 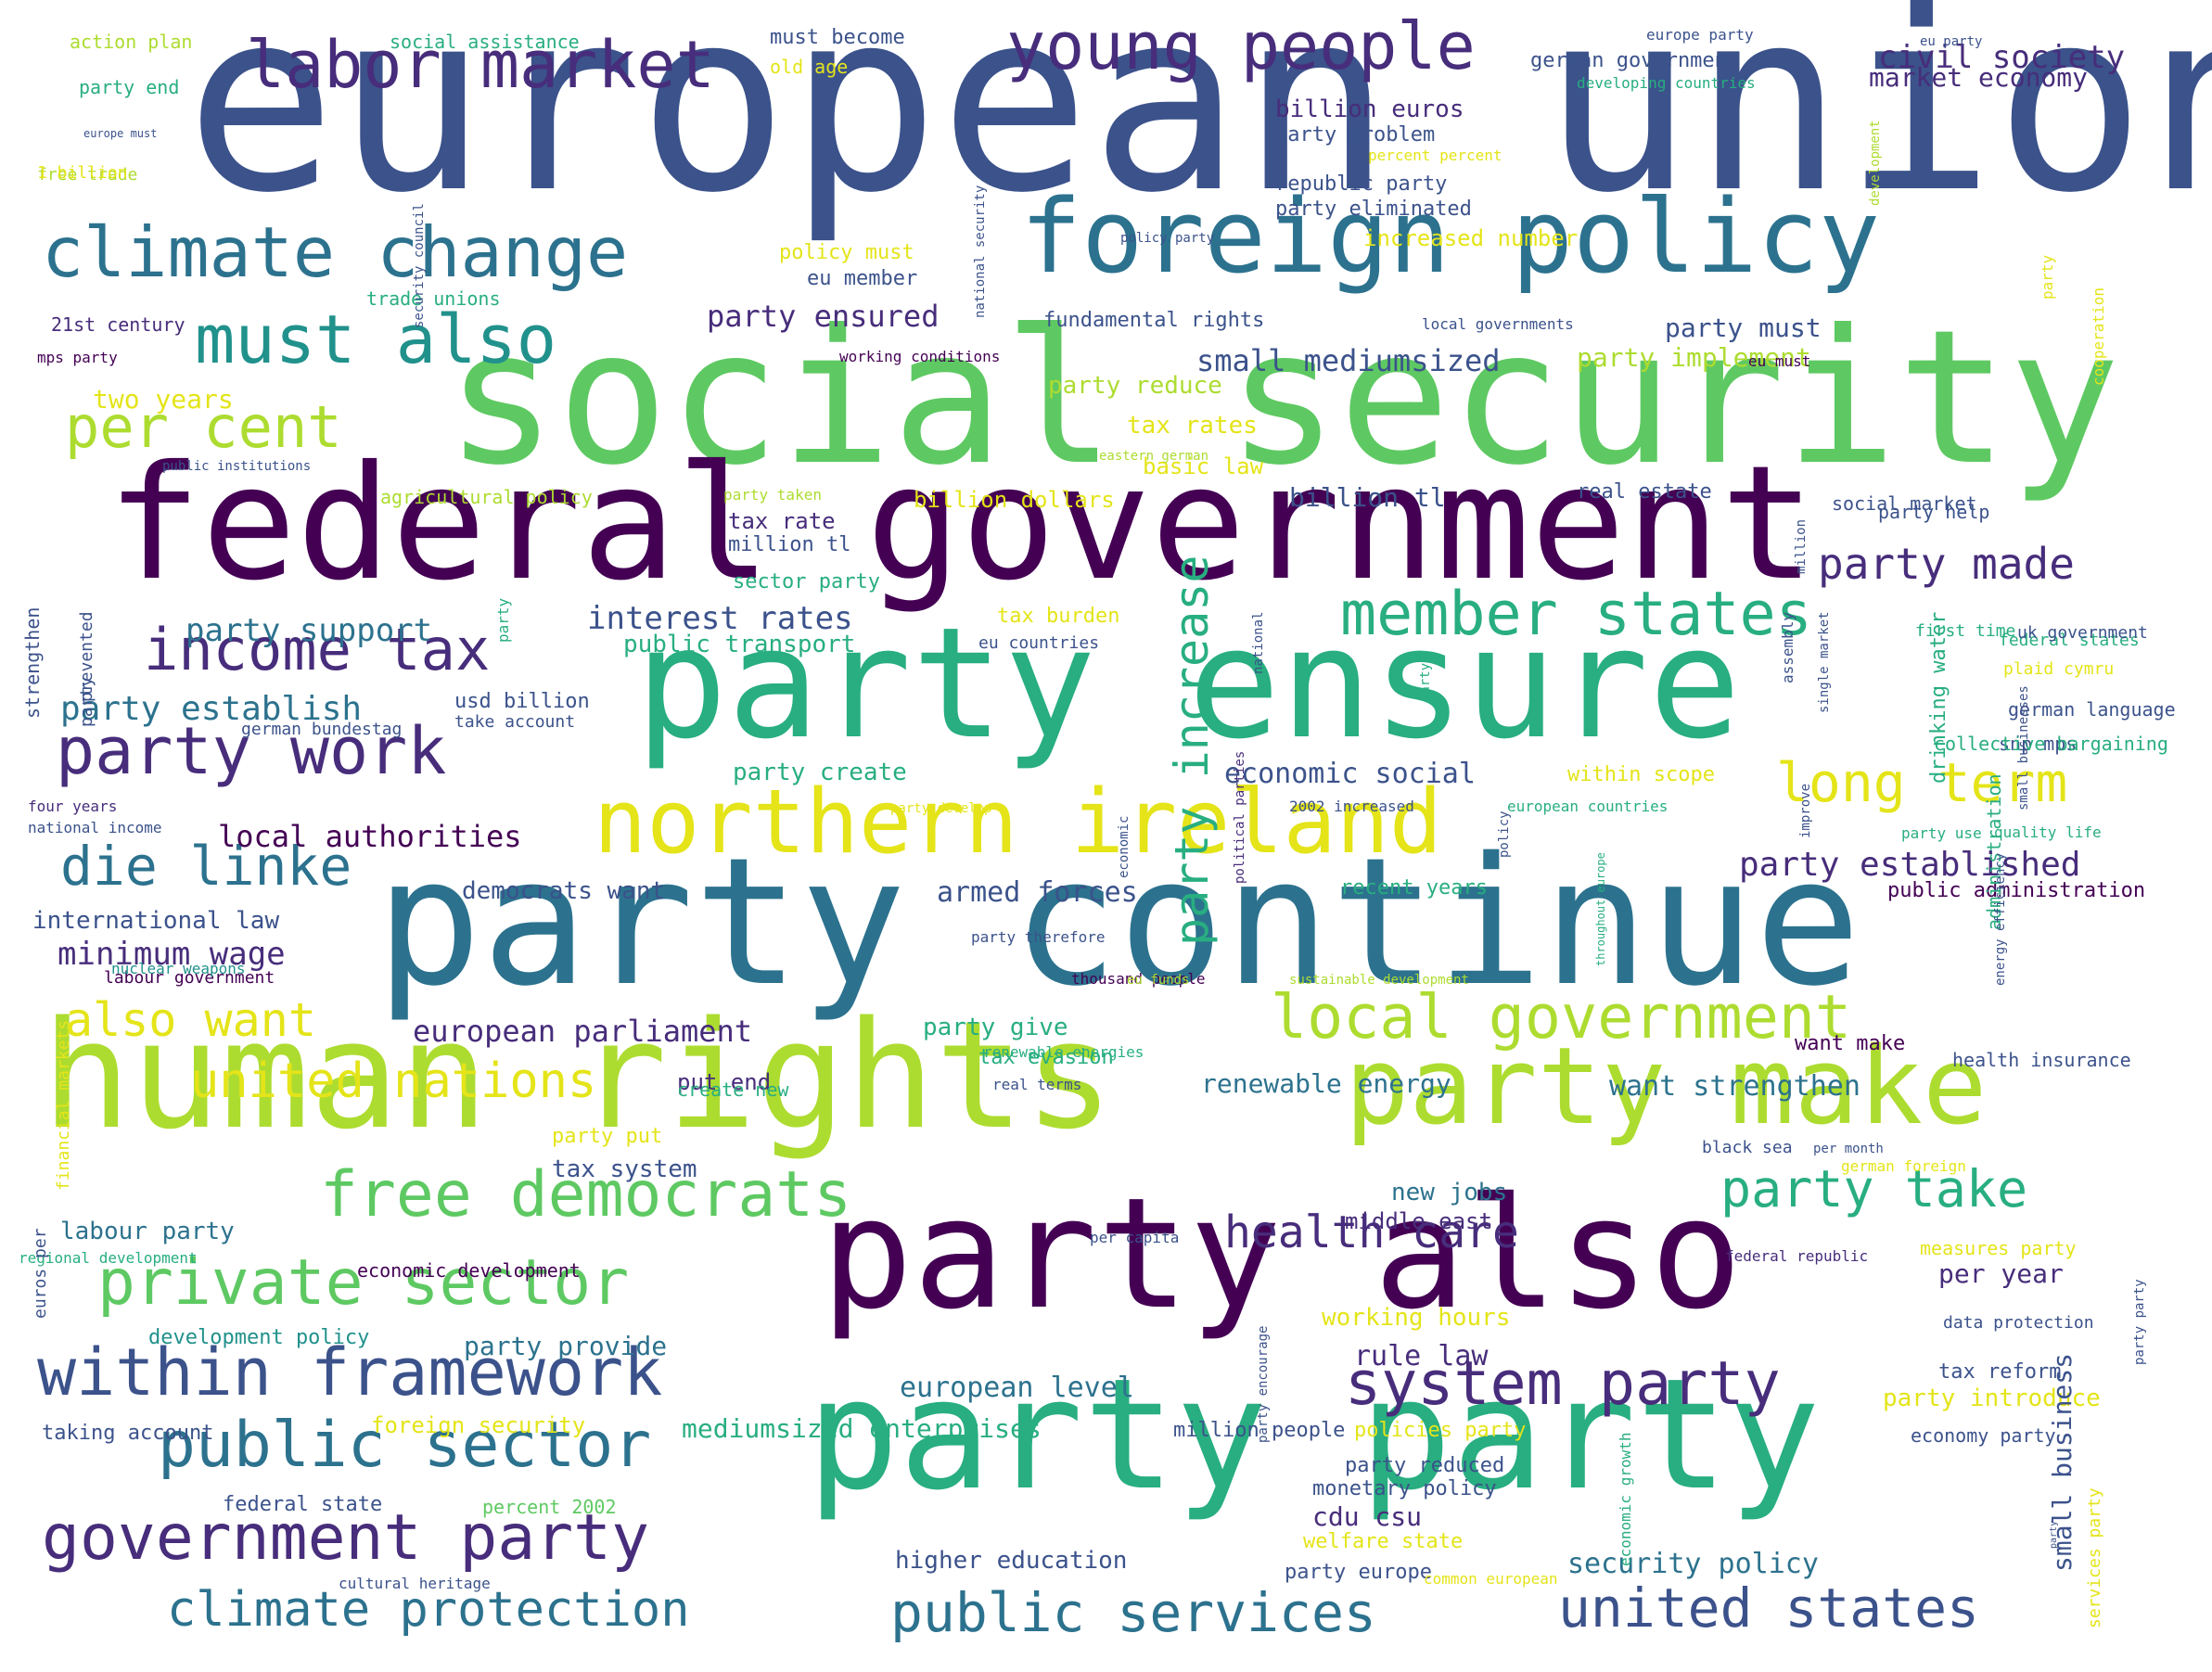 What do you see at coordinates (1356, 135) in the screenshot?
I see `cloud-word: party problem` at bounding box center [1356, 135].